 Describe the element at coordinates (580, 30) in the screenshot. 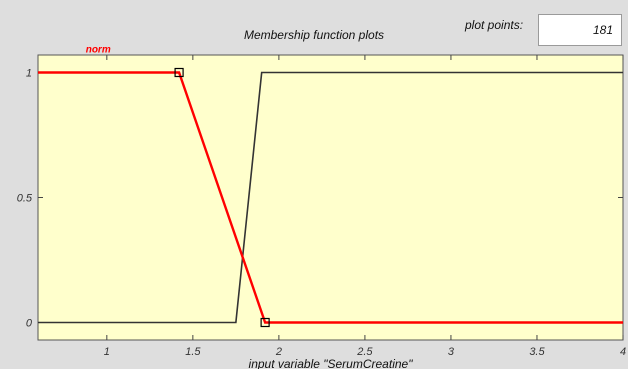

I see `plot-points-input` at that location.